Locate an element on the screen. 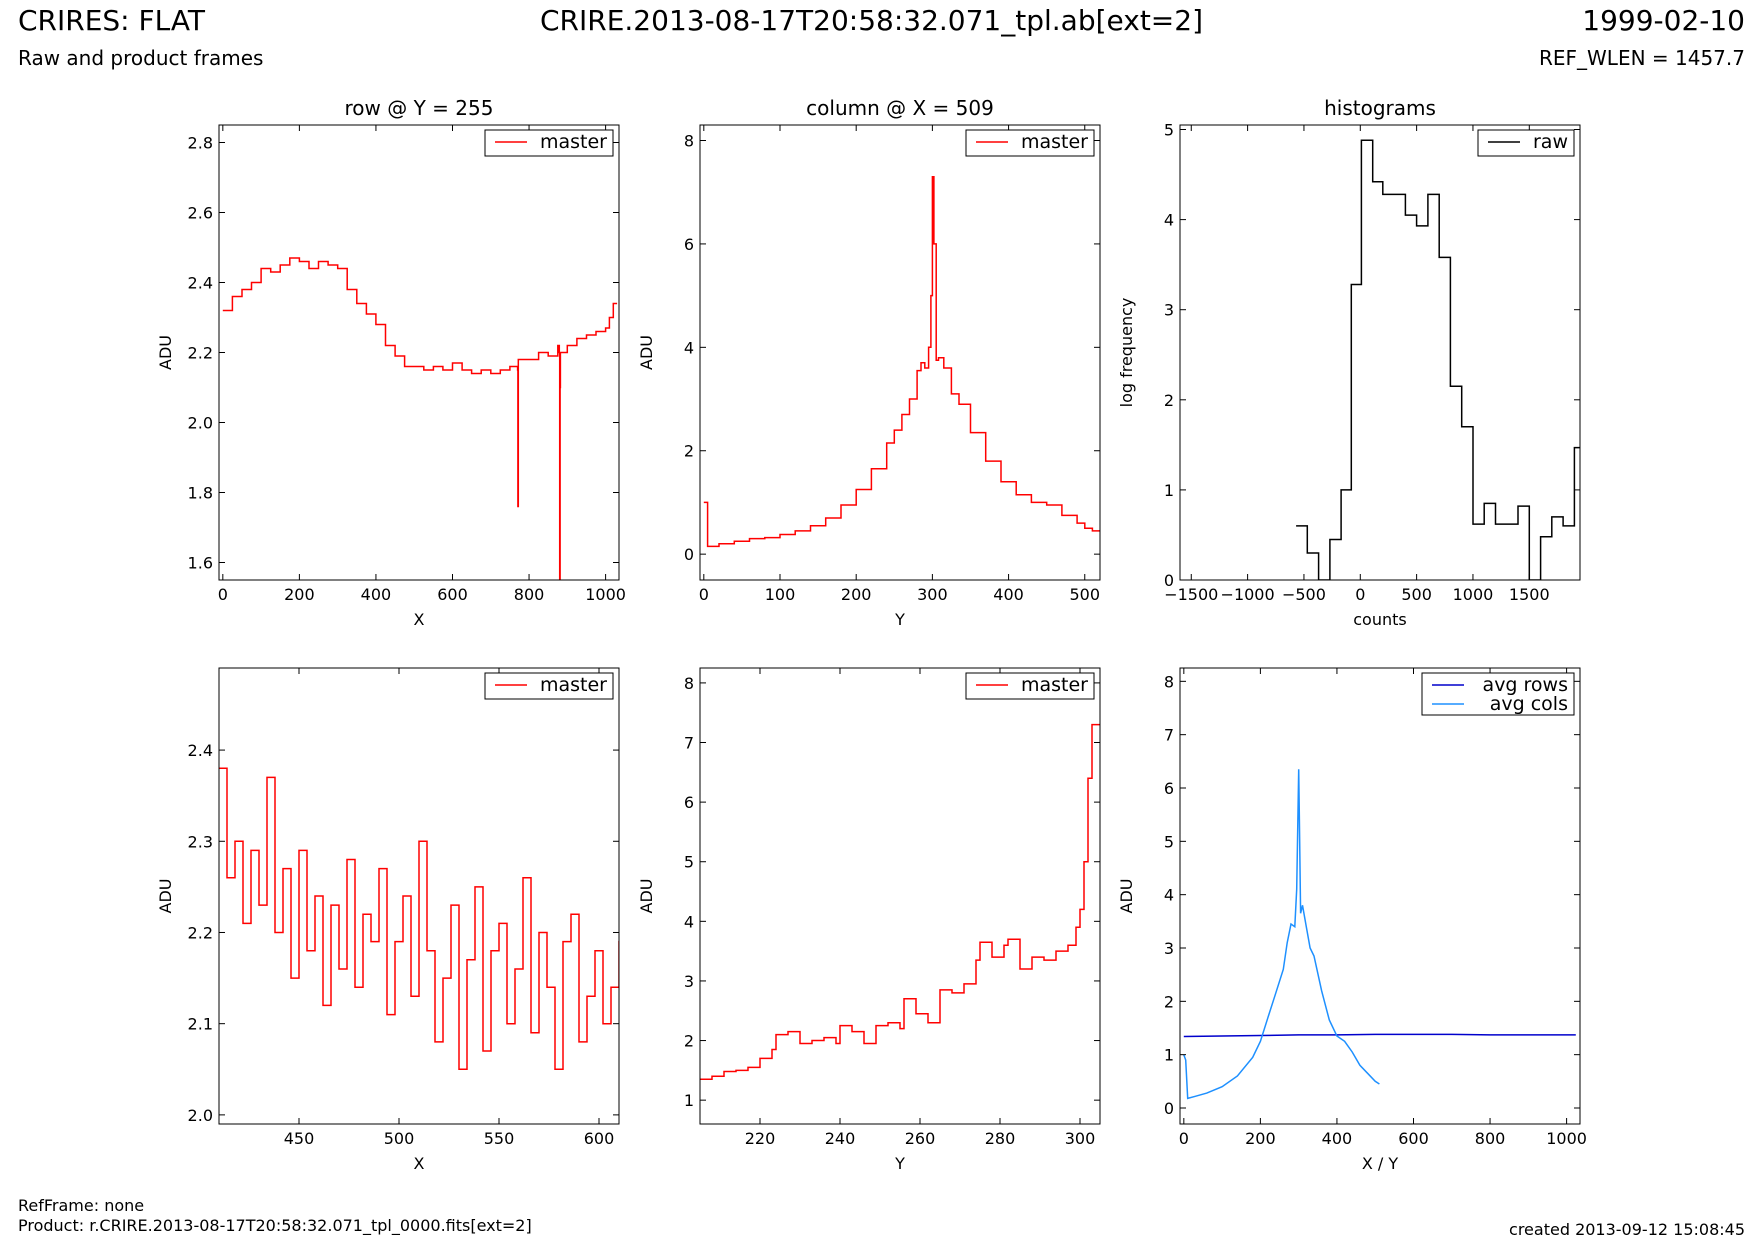  x-tick-label: 1500 is located at coordinates (1529, 594).